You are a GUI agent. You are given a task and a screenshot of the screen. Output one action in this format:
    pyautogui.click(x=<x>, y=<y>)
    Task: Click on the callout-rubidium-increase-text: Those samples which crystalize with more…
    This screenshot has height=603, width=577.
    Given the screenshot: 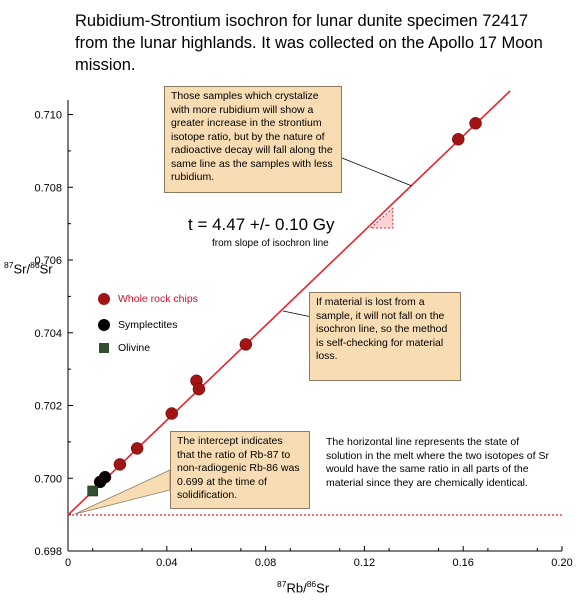 What is the action you would take?
    pyautogui.click(x=252, y=136)
    